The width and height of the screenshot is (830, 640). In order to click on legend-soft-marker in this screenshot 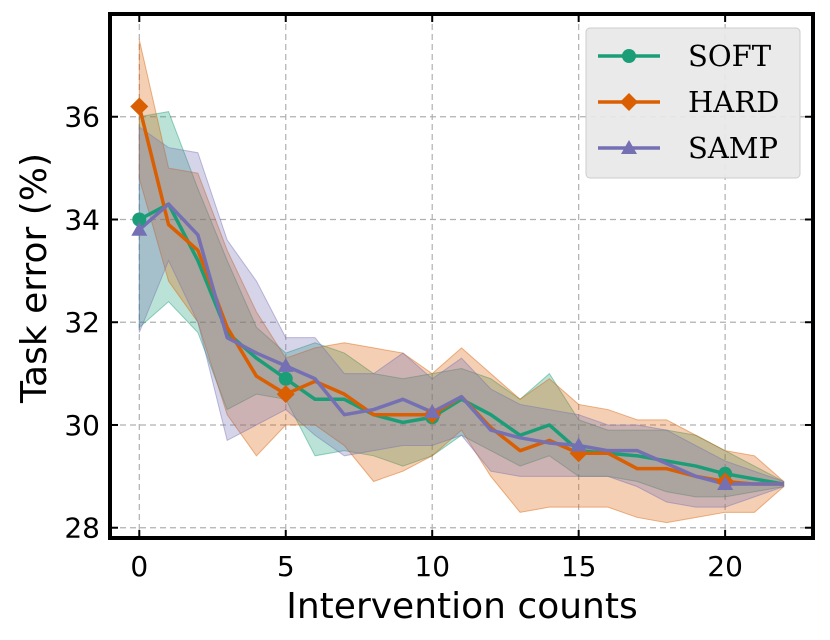, I will do `click(629, 56)`.